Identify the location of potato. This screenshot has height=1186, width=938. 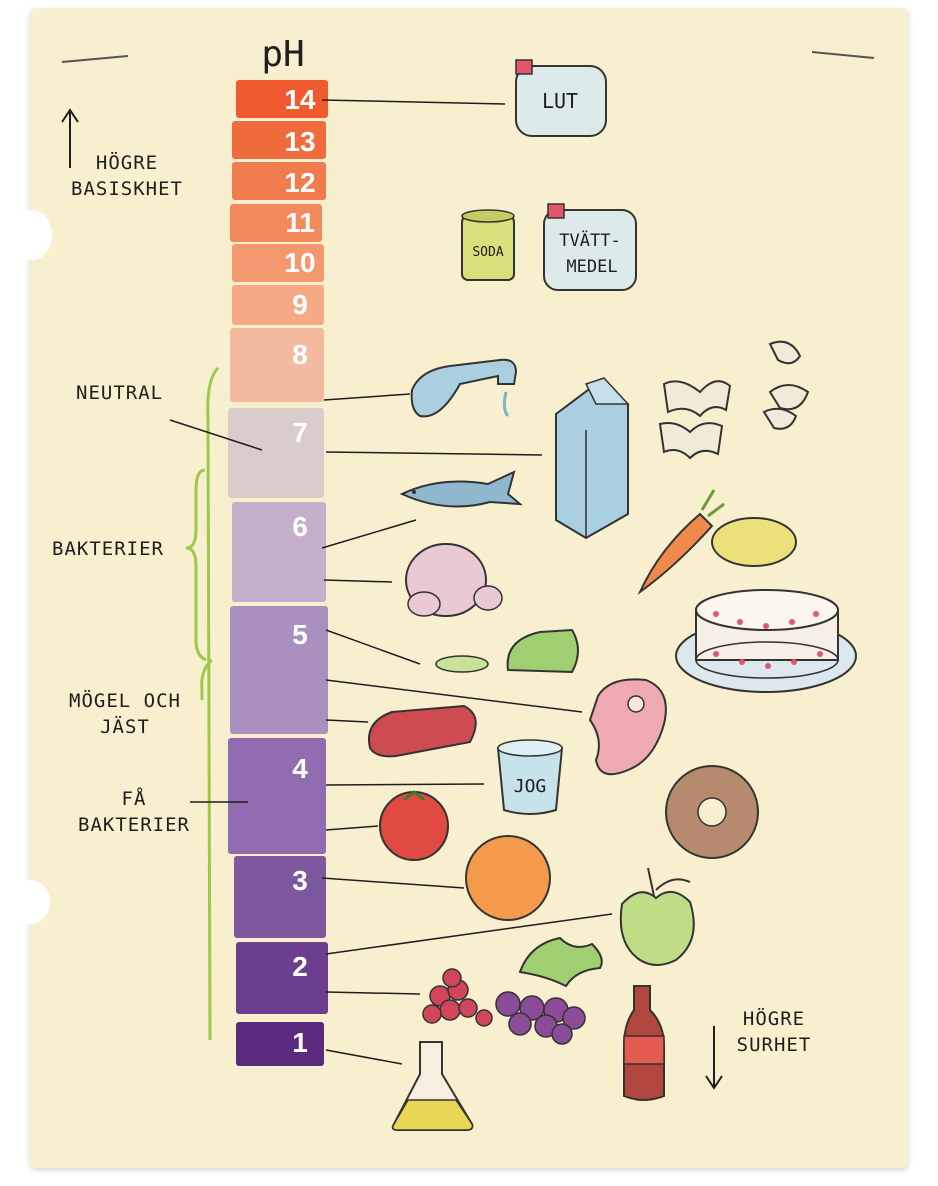
(754, 542).